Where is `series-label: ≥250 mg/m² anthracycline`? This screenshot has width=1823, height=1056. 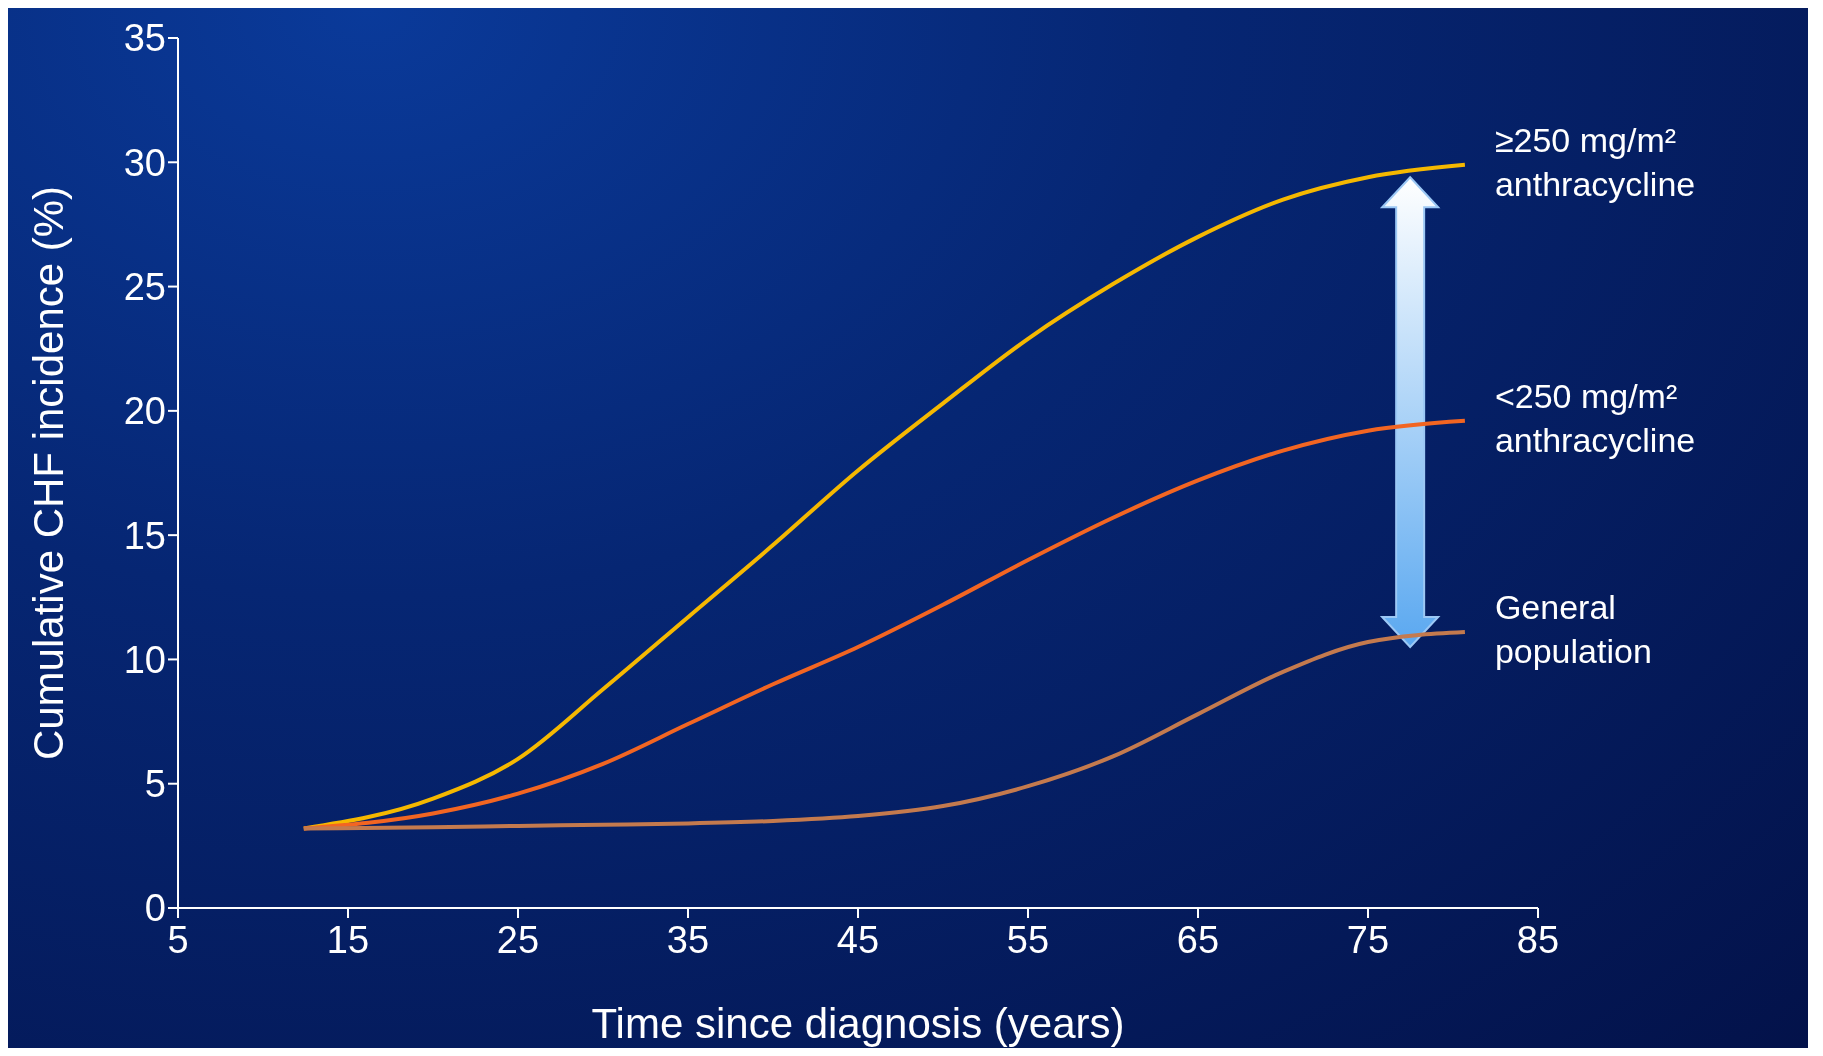 series-label: ≥250 mg/m² anthracycline is located at coordinates (1595, 161).